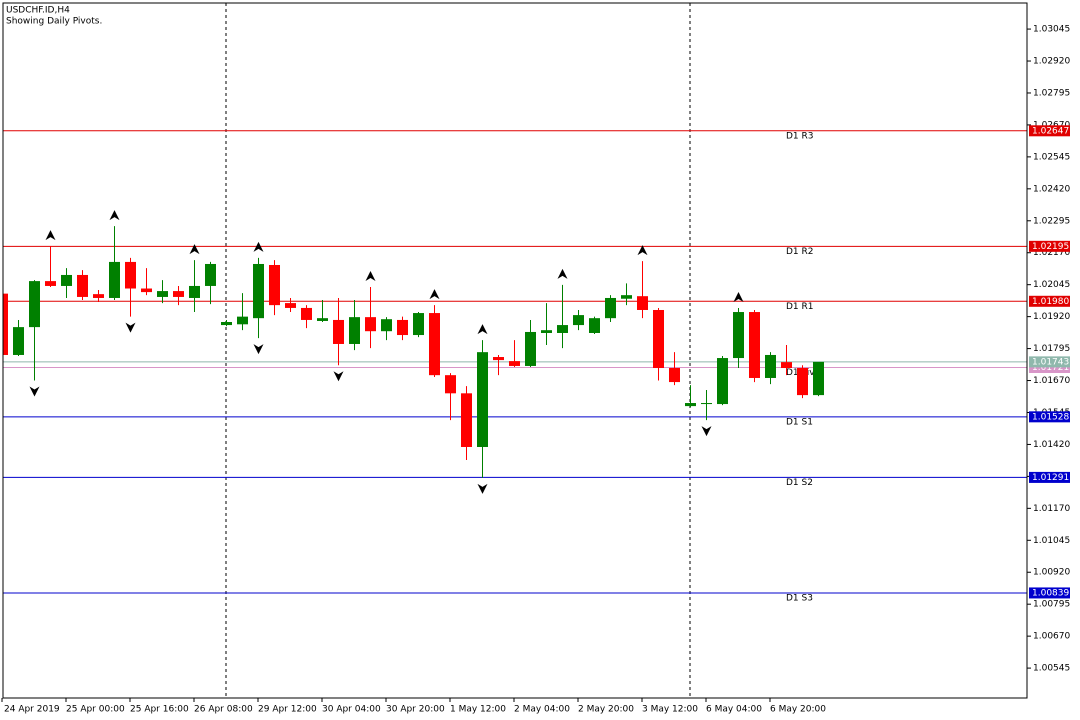 This screenshot has height=720, width=1080. What do you see at coordinates (1051, 541) in the screenshot?
I see `y-tick-label: 1.01045` at bounding box center [1051, 541].